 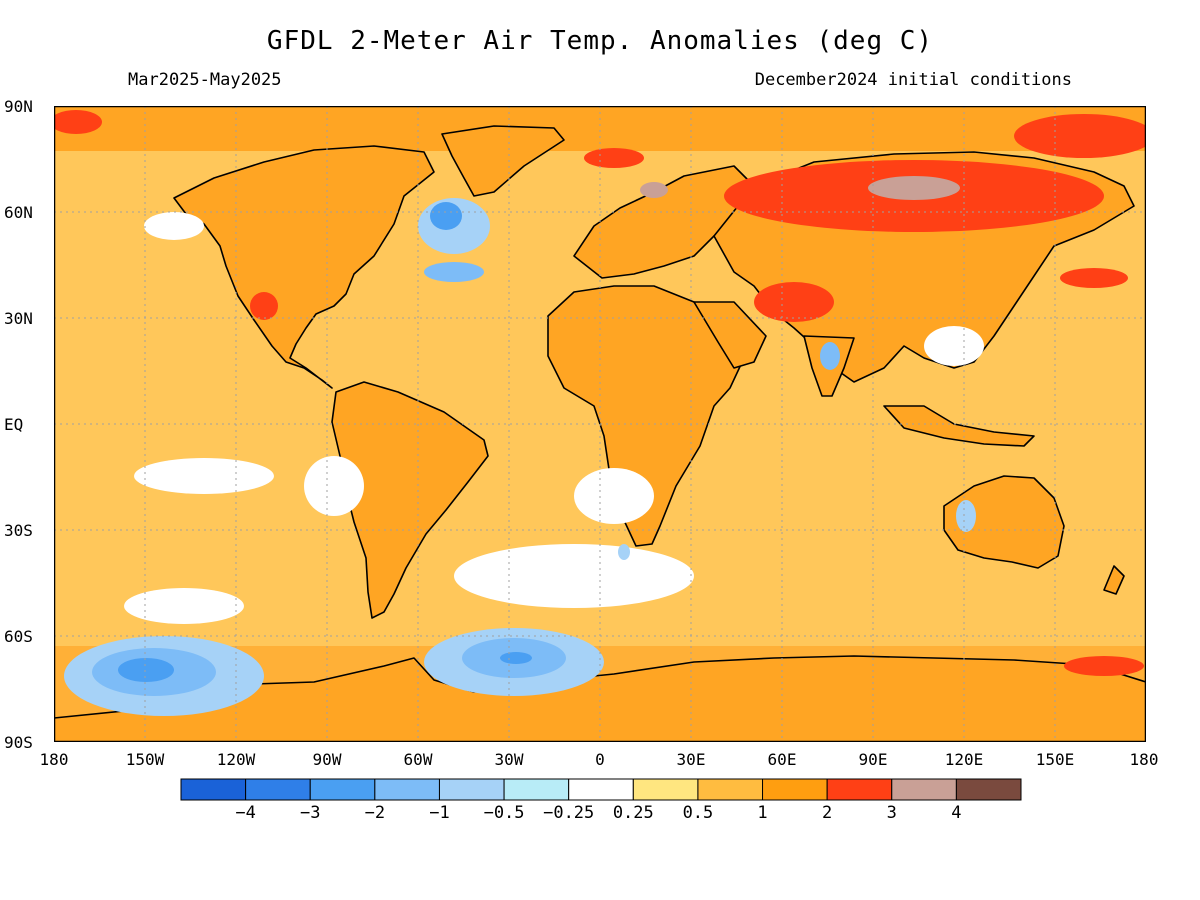 I want to click on hotspot-tibet, so click(x=794, y=302).